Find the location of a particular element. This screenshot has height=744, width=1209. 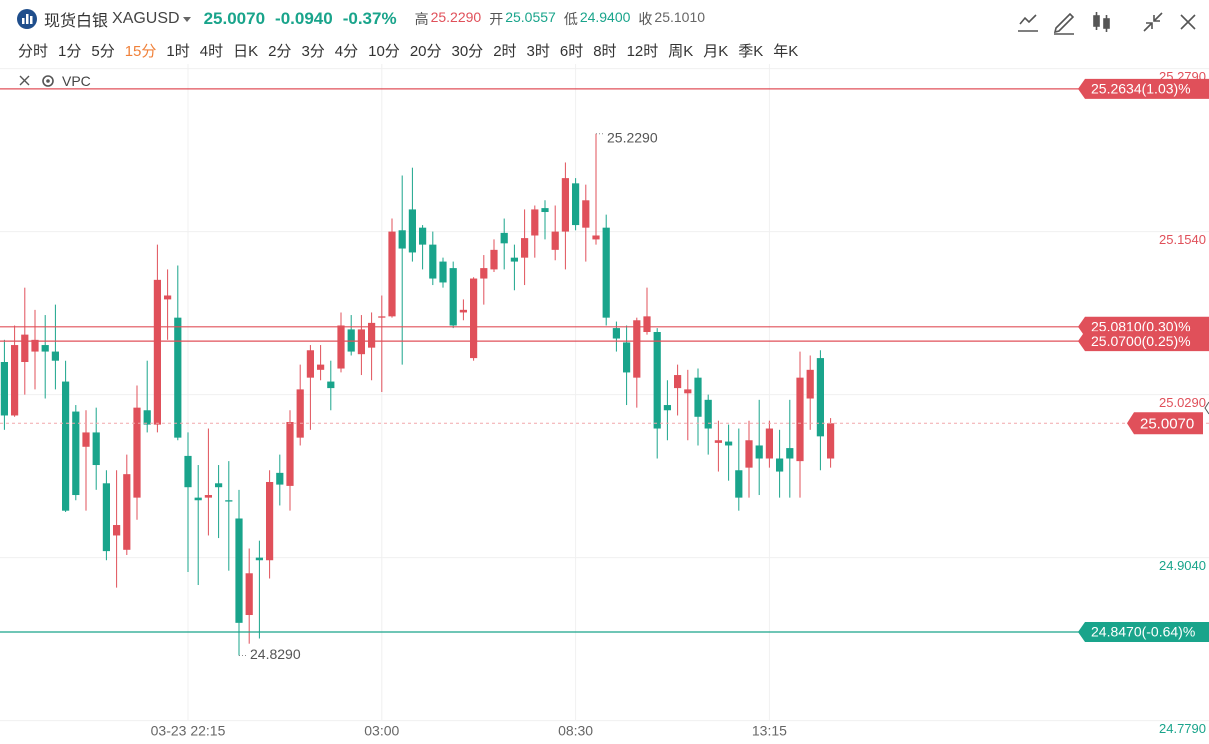

last-price-label: 25.0070 is located at coordinates (1167, 423).